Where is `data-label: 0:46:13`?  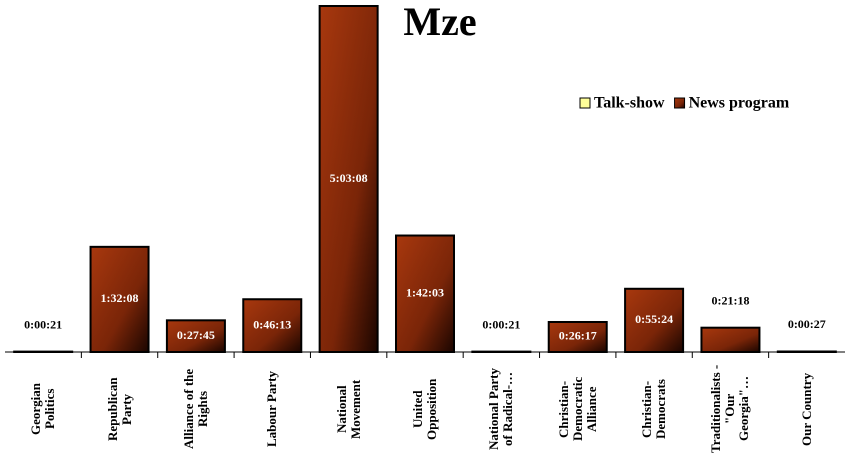
data-label: 0:46:13 is located at coordinates (272, 324).